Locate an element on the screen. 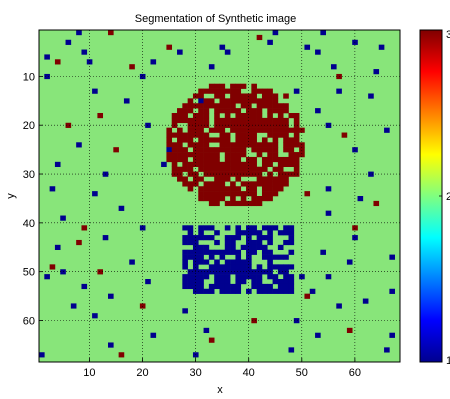 Image resolution: width=450 pixels, height=399 pixels. x-axis: 10 20 30 40 50 60 is located at coordinates (222, 368).